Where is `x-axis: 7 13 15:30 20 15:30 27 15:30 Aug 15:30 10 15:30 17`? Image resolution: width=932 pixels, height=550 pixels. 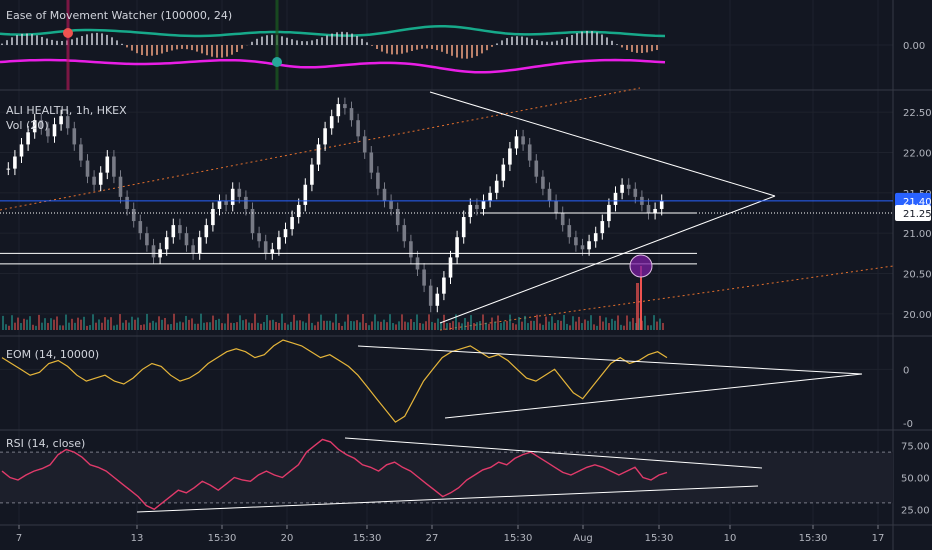 x-axis: 7 13 15:30 20 15:30 27 15:30 Aug 15:30 10 15:30 17 is located at coordinates (450, 534).